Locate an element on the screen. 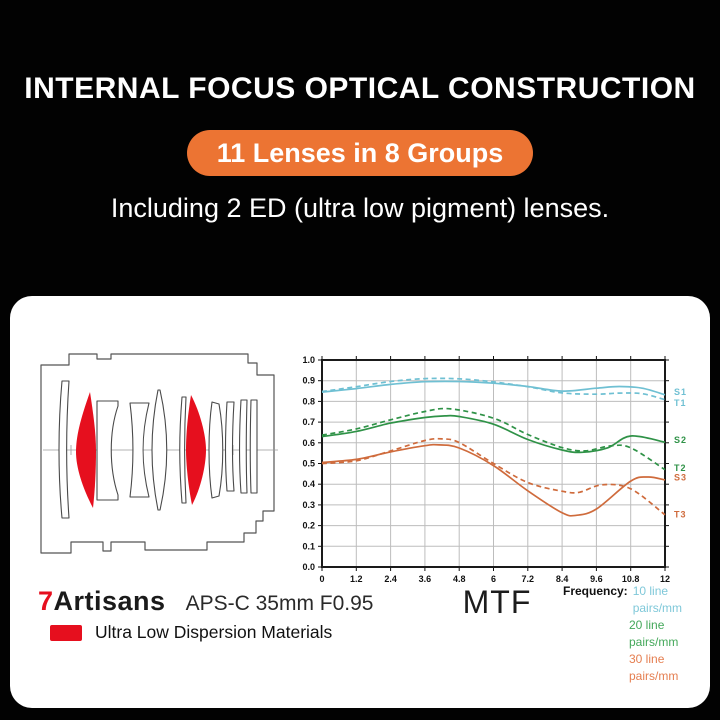  brand-logo-rest: Artisans is located at coordinates (109, 601).